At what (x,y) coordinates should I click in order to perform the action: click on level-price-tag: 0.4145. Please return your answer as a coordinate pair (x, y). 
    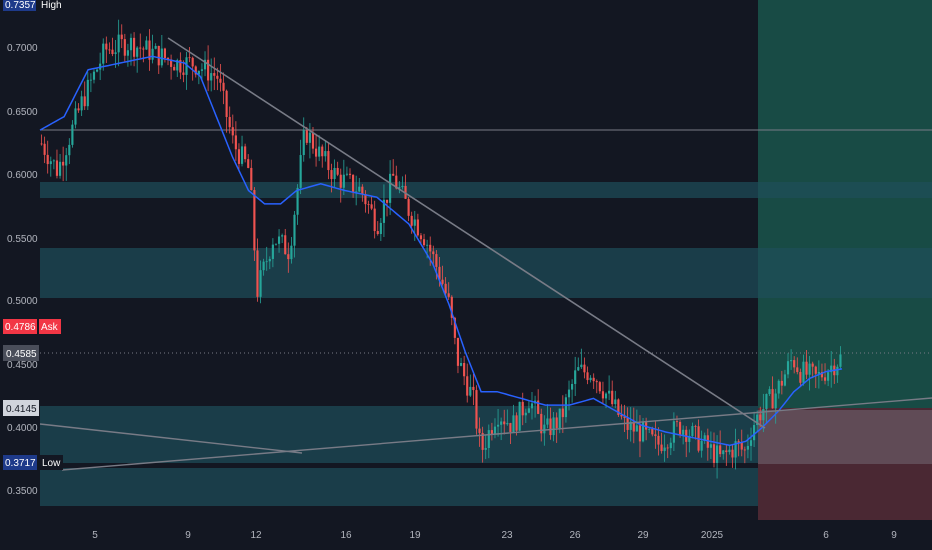
    Looking at the image, I should click on (21, 408).